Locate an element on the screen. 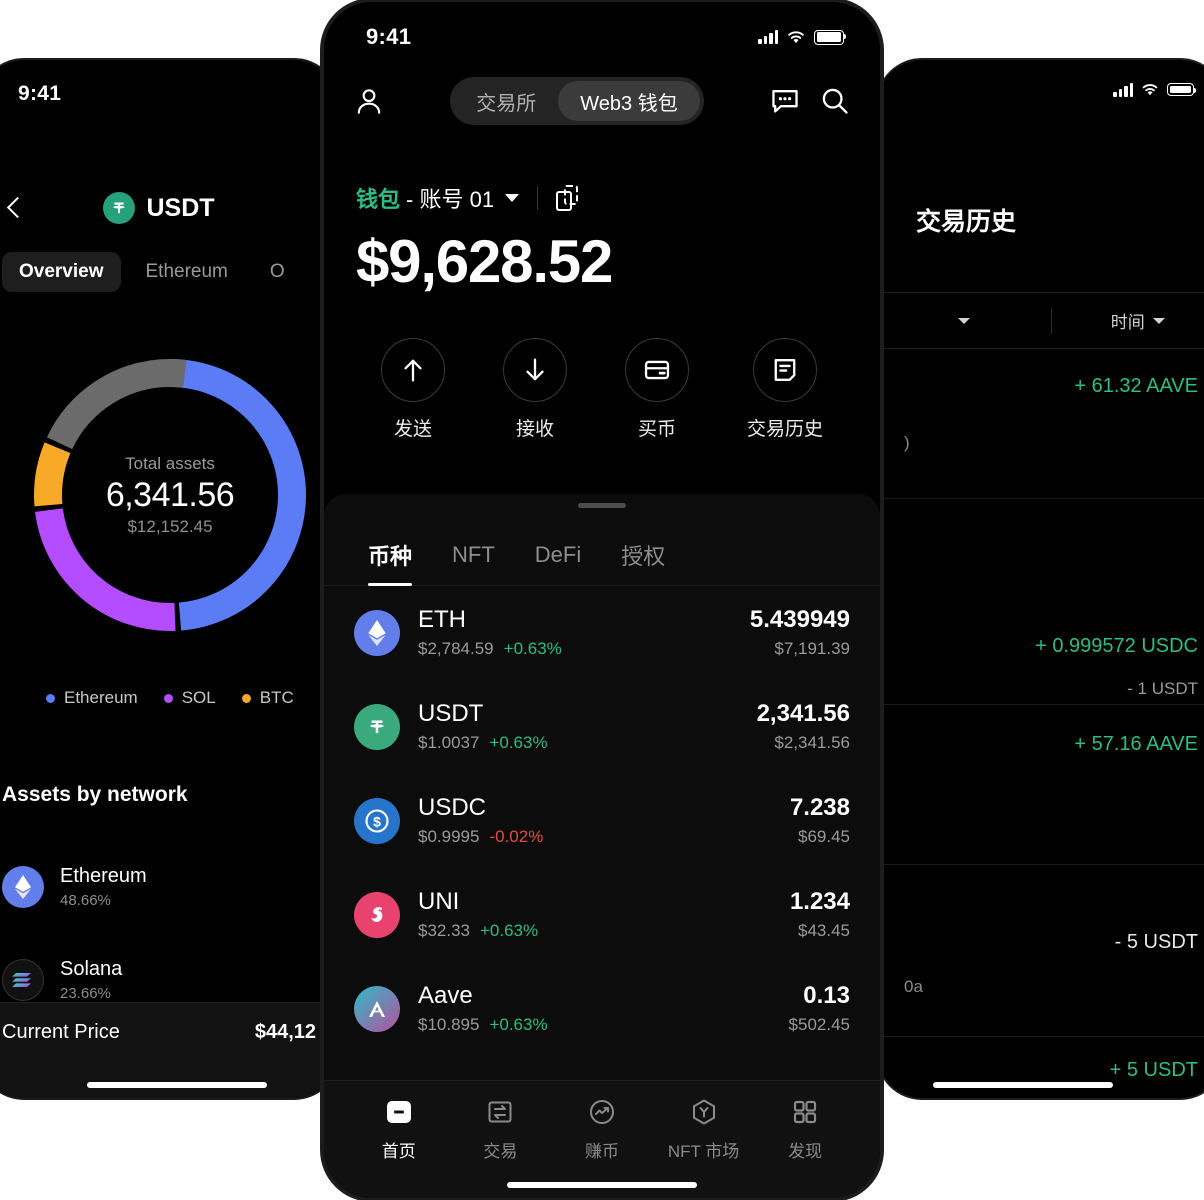 Image resolution: width=1204 pixels, height=1200 pixels. table-row: - 5 USDT 0a is located at coordinates (1041, 951).